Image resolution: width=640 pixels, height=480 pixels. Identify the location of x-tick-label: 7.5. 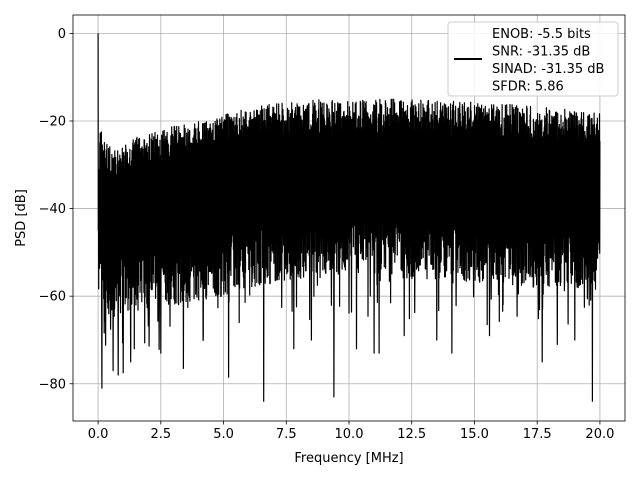
(286, 434).